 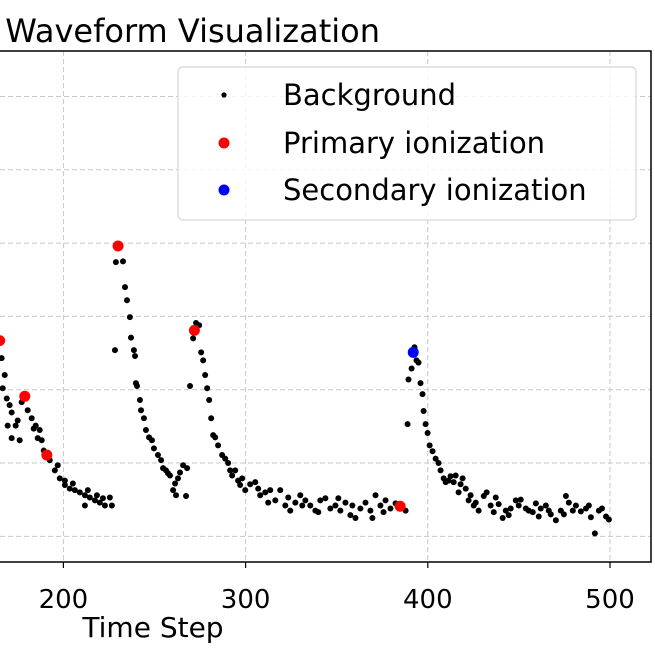 What do you see at coordinates (435, 190) in the screenshot?
I see `legend-label-secondary: Secondary ionization` at bounding box center [435, 190].